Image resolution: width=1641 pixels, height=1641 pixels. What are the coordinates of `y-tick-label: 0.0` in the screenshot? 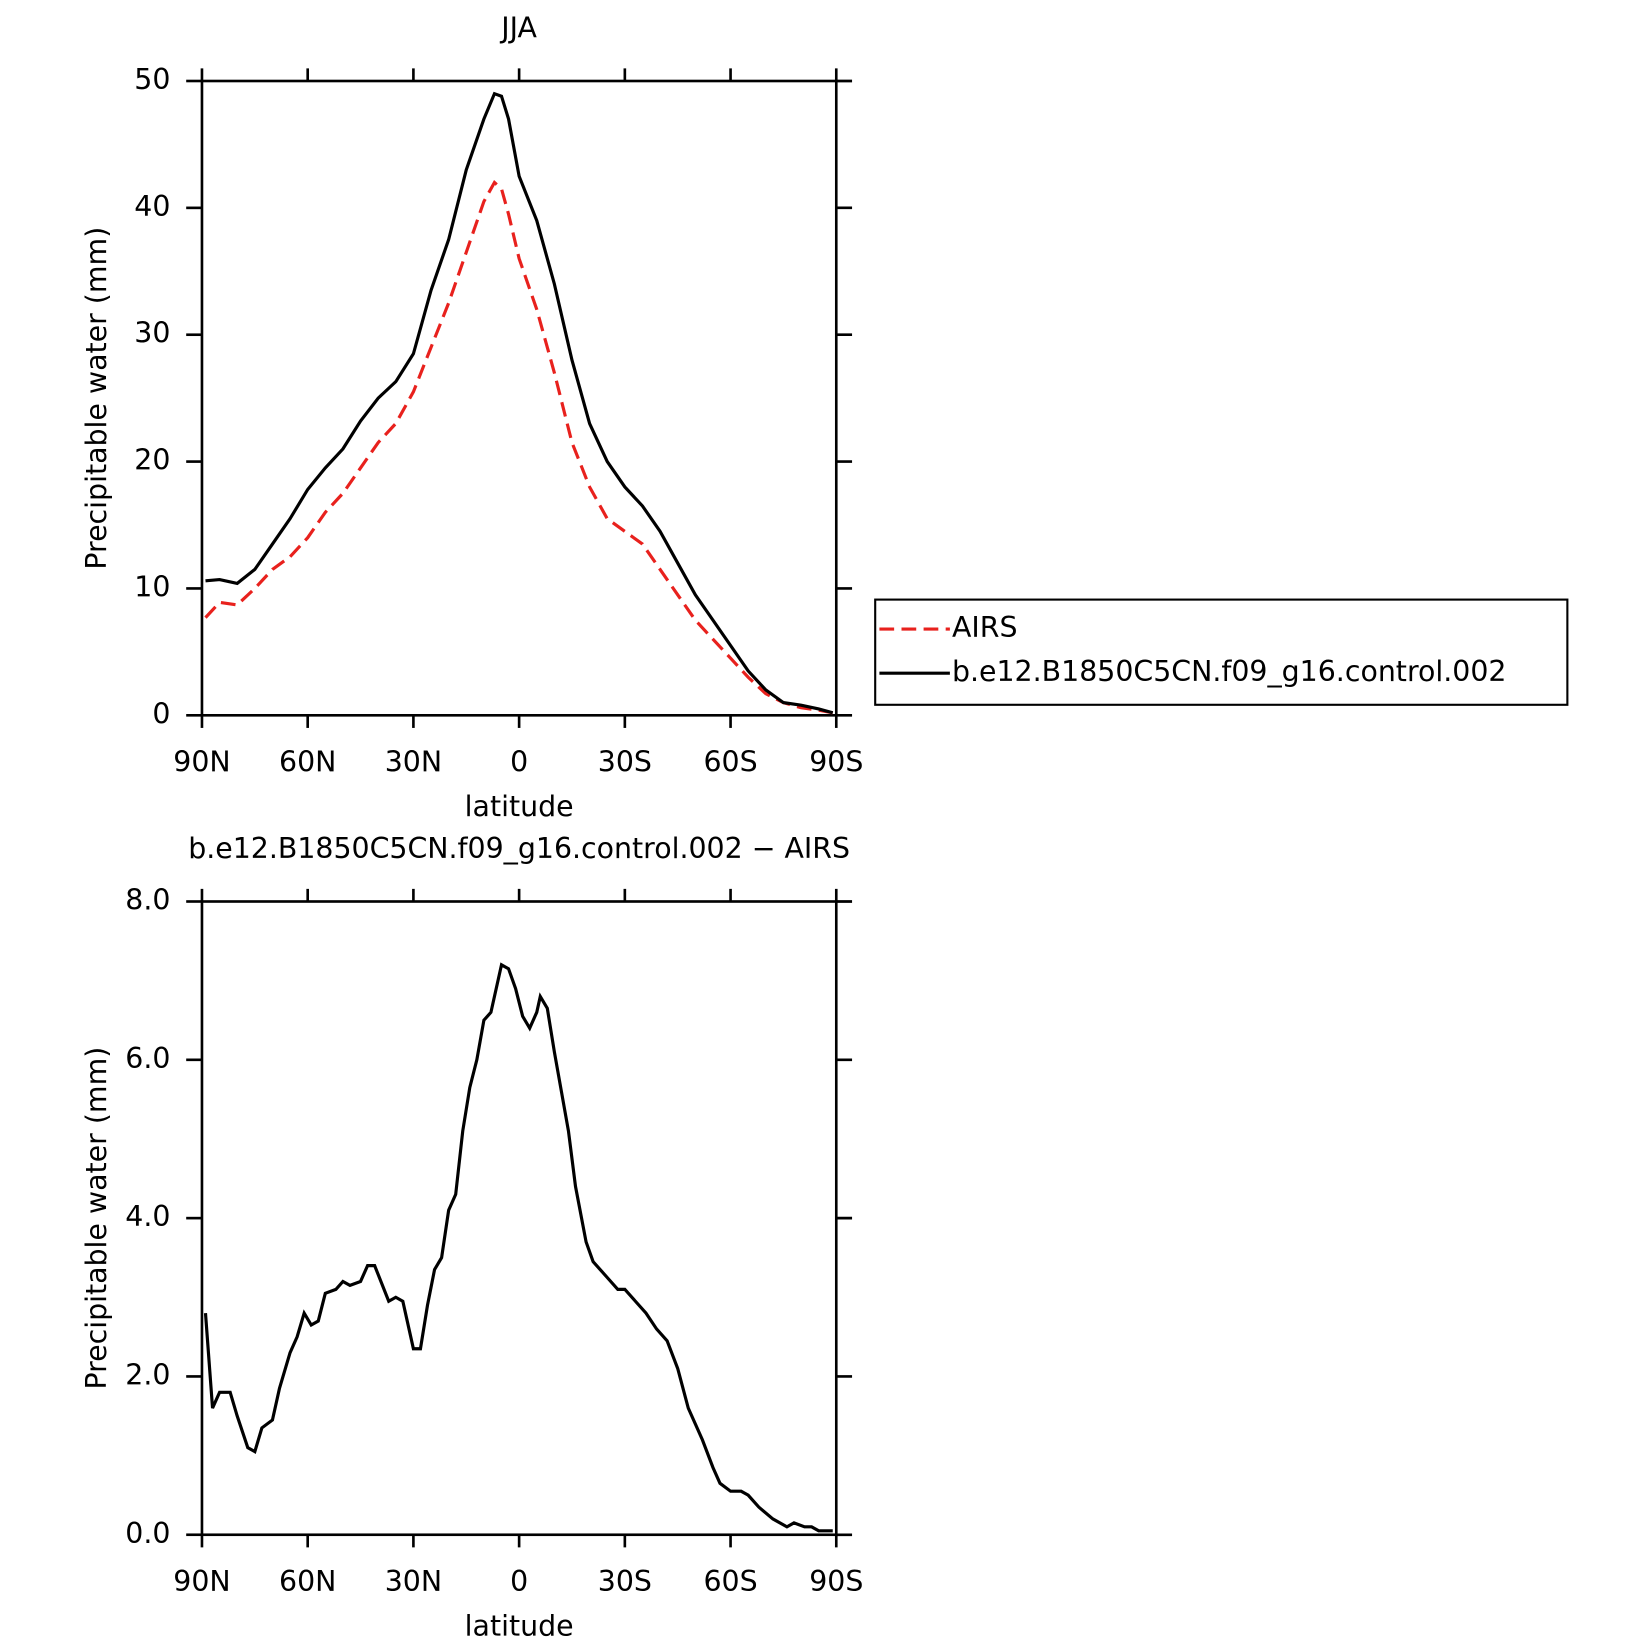 It's located at (147, 1533).